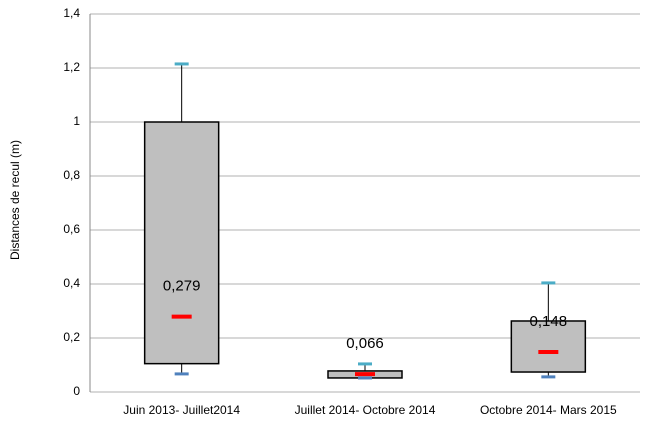 This screenshot has width=660, height=424. I want to click on y-axis-label: Distances de recul (m), so click(15, 200).